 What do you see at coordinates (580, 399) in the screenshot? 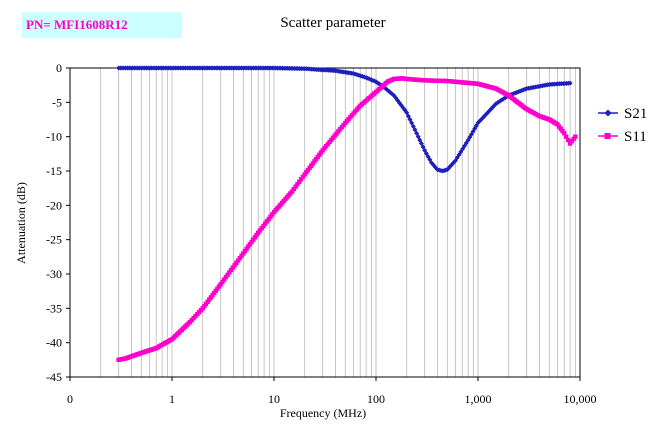
I see `x-tick-label: 10,000` at bounding box center [580, 399].